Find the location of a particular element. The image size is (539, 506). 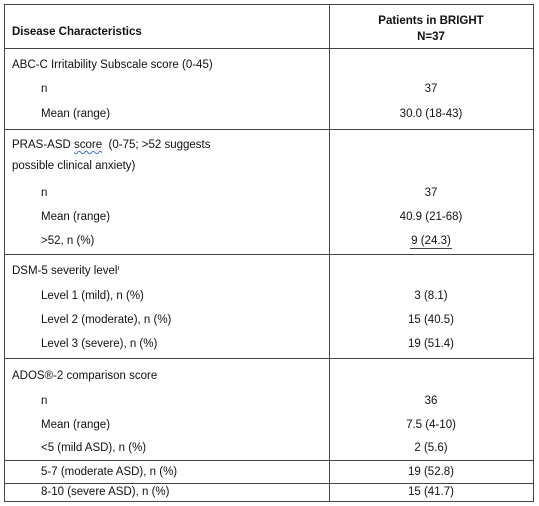

pras-n-value: 37 is located at coordinates (431, 193).